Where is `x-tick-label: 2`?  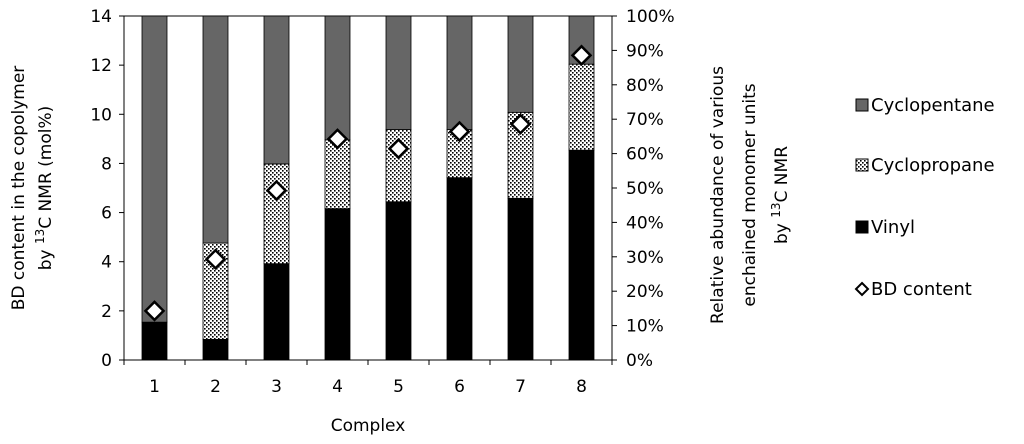
x-tick-label: 2 is located at coordinates (215, 387).